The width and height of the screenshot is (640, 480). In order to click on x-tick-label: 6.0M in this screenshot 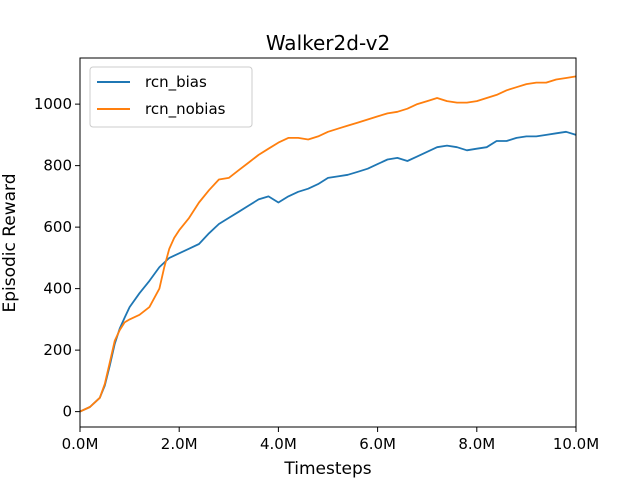, I will do `click(377, 444)`.